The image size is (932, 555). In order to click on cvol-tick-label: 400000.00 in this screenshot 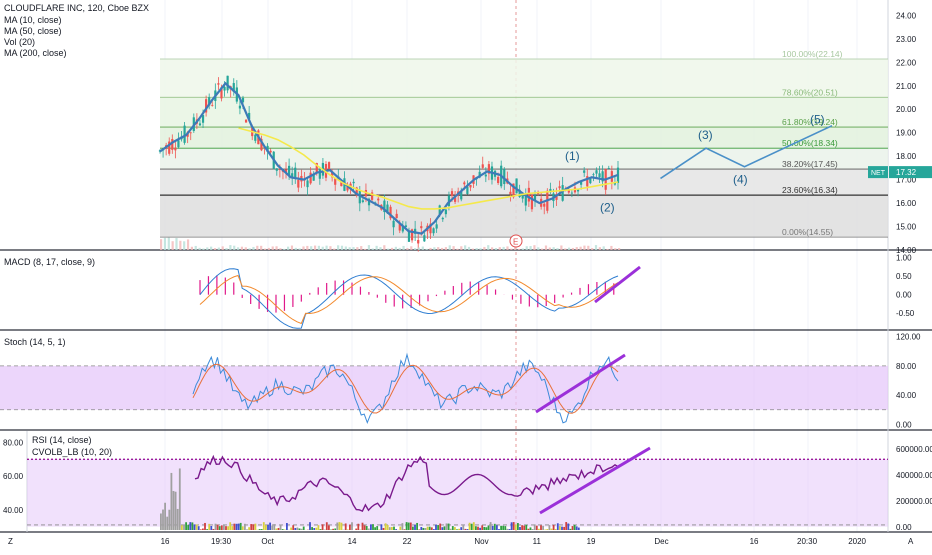, I will do `click(914, 475)`.